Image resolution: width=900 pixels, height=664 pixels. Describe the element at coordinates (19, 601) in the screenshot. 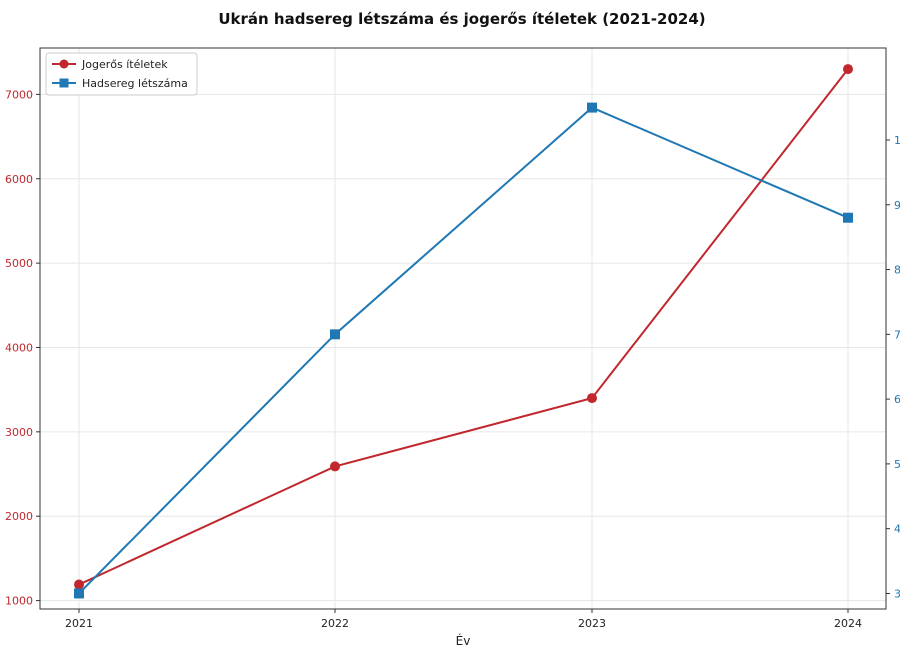

I see `left-tick-label-1000: 1000` at that location.